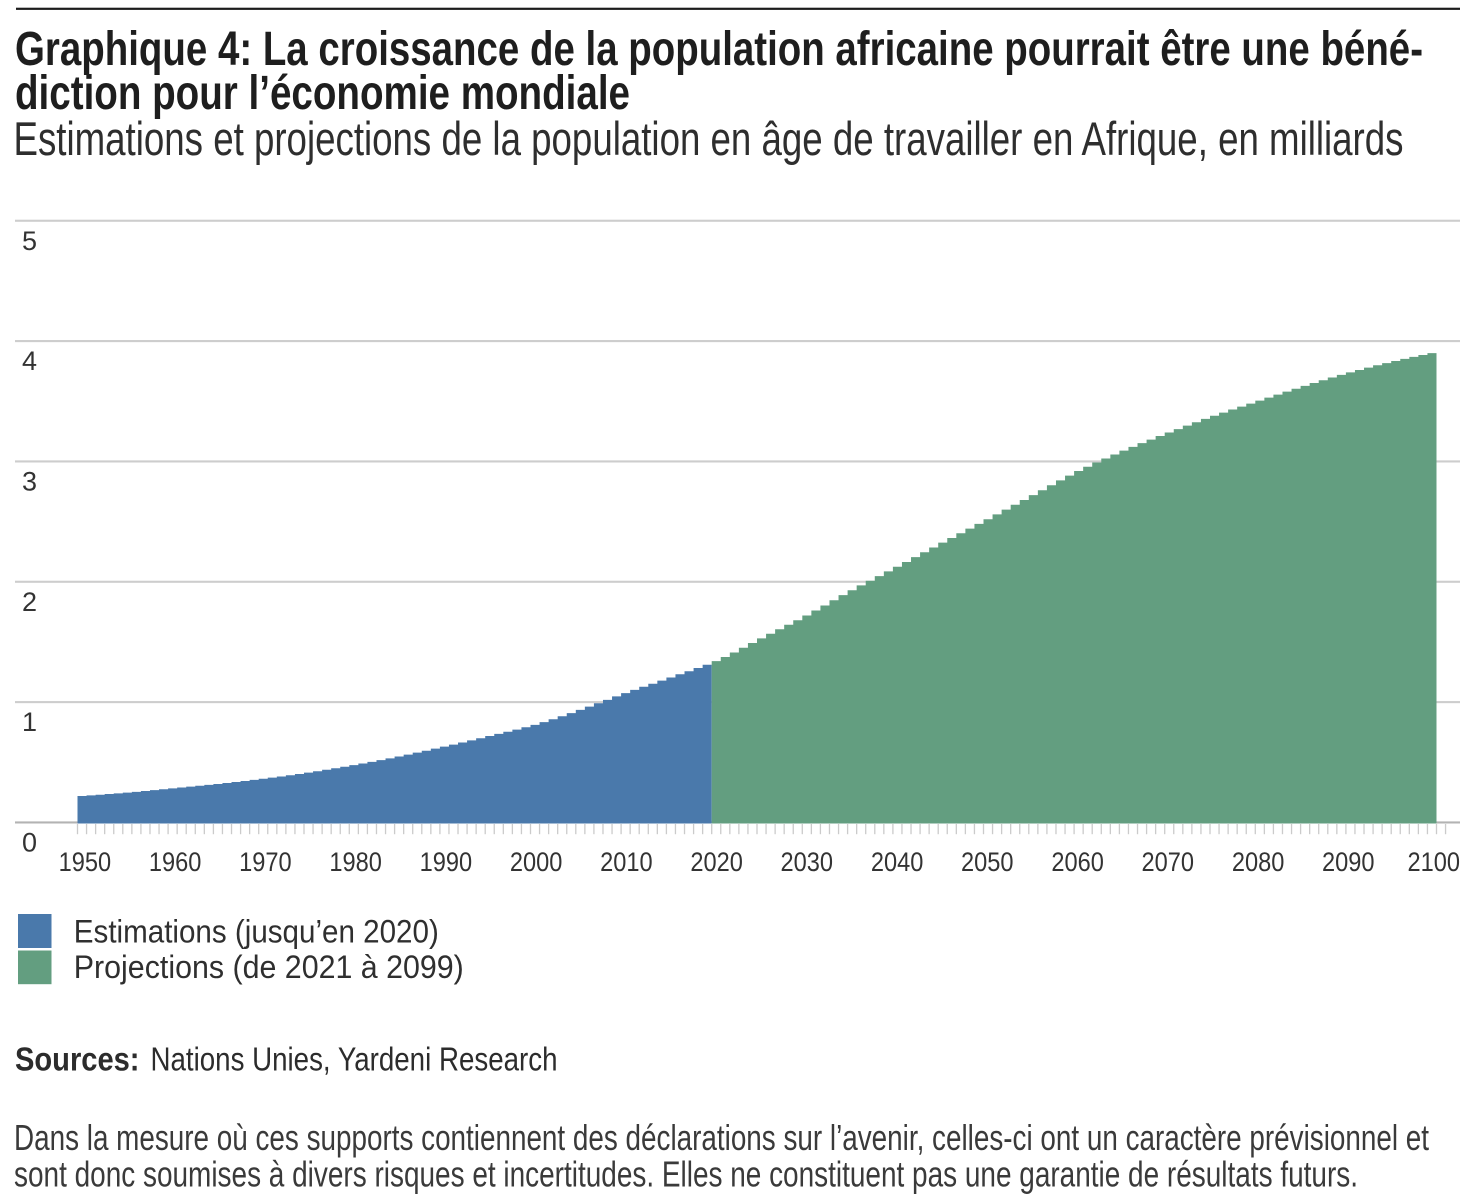 This screenshot has height=1200, width=1476. I want to click on svg-text: 2020, so click(716, 862).